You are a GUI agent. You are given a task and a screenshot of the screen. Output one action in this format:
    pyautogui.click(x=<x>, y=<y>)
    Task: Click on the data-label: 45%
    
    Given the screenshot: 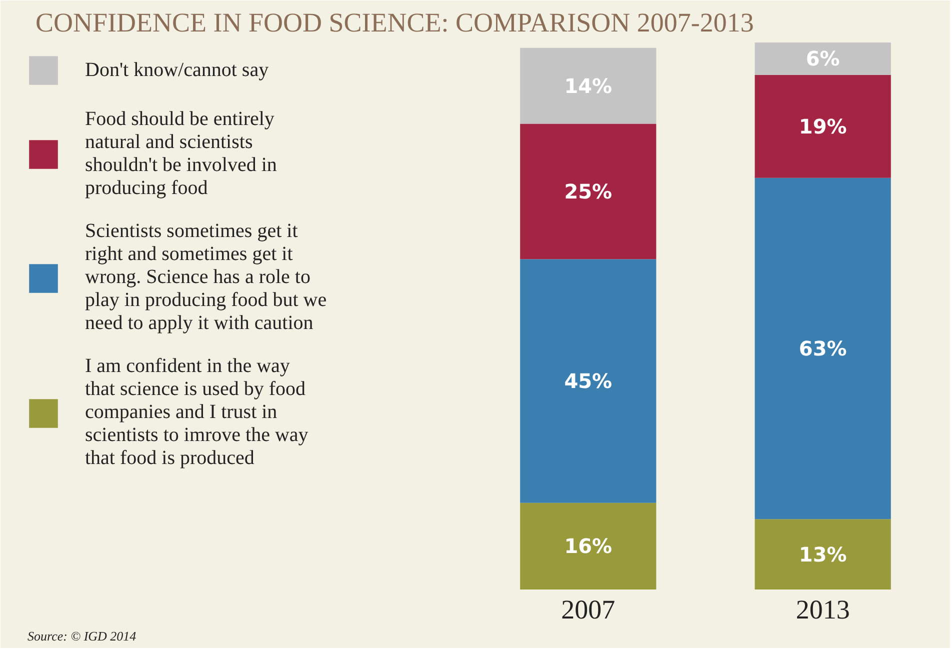 What is the action you would take?
    pyautogui.click(x=588, y=380)
    